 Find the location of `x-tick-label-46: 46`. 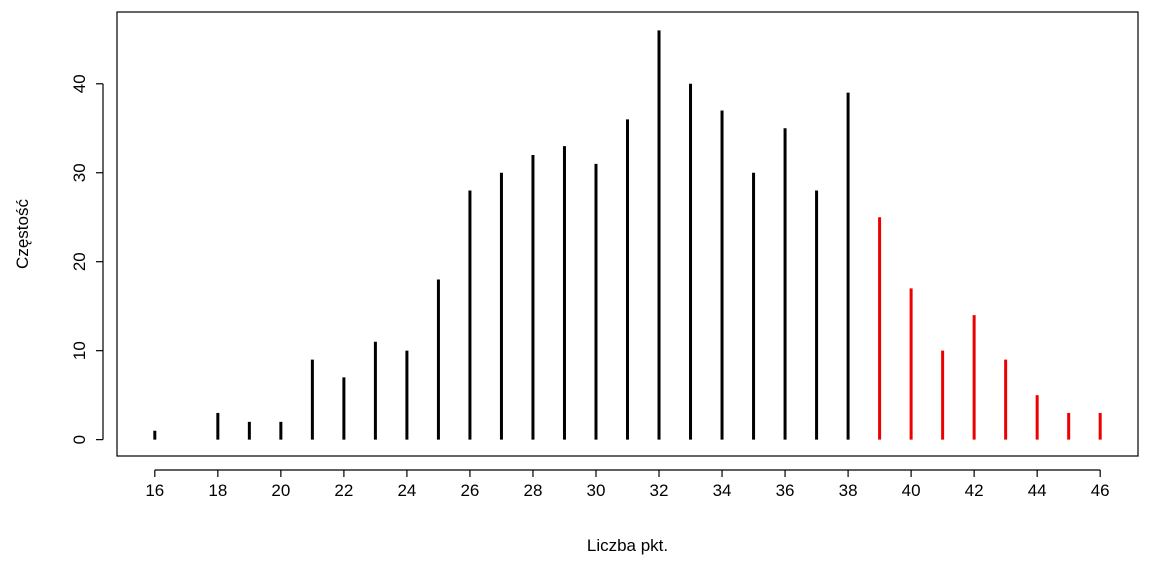

x-tick-label-46: 46 is located at coordinates (1100, 490).